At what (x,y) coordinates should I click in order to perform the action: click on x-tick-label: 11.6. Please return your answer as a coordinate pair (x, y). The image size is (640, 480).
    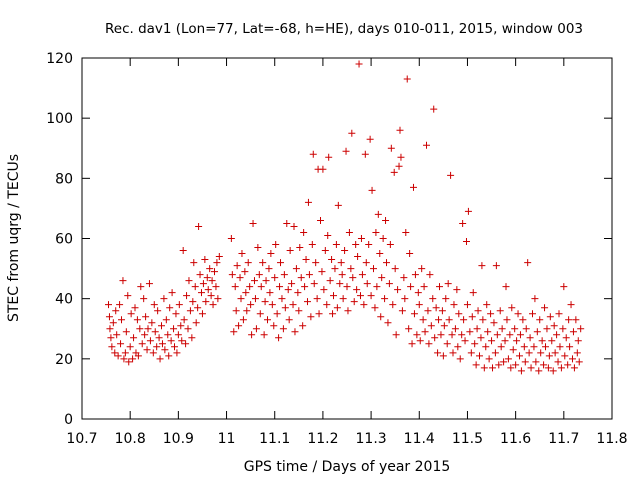
    Looking at the image, I should click on (515, 439).